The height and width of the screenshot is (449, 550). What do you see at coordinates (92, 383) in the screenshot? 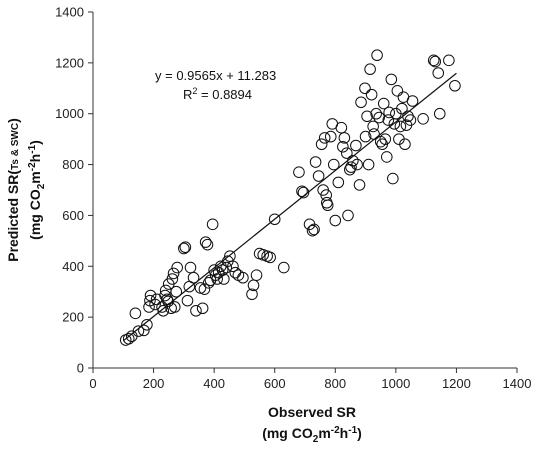
I see `x-tick-label: 0` at bounding box center [92, 383].